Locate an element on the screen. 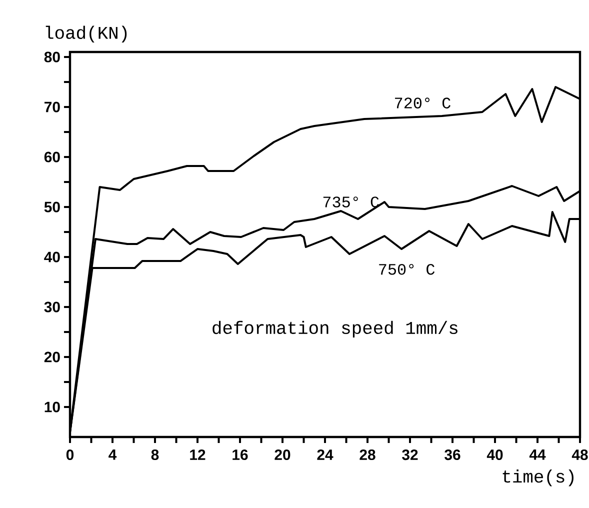 This screenshot has height=508, width=589. y-tick-label: 30 is located at coordinates (52, 307).